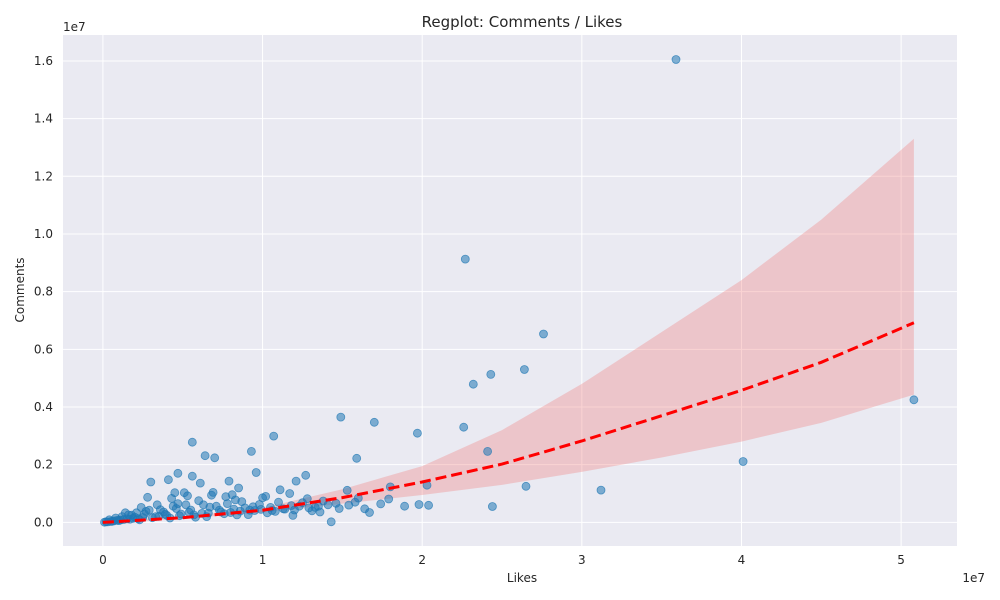 The image size is (1000, 600). Describe the element at coordinates (522, 578) in the screenshot. I see `x-axis-label: Likes` at that location.